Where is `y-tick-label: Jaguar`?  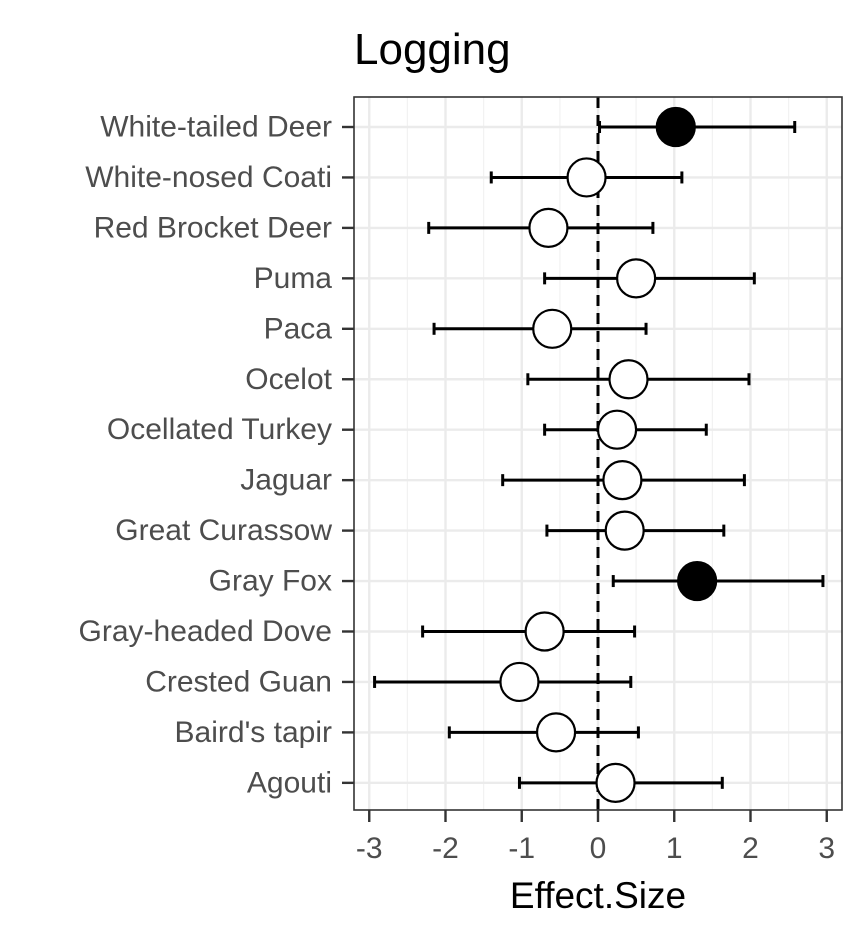 y-tick-label: Jaguar is located at coordinates (286, 480).